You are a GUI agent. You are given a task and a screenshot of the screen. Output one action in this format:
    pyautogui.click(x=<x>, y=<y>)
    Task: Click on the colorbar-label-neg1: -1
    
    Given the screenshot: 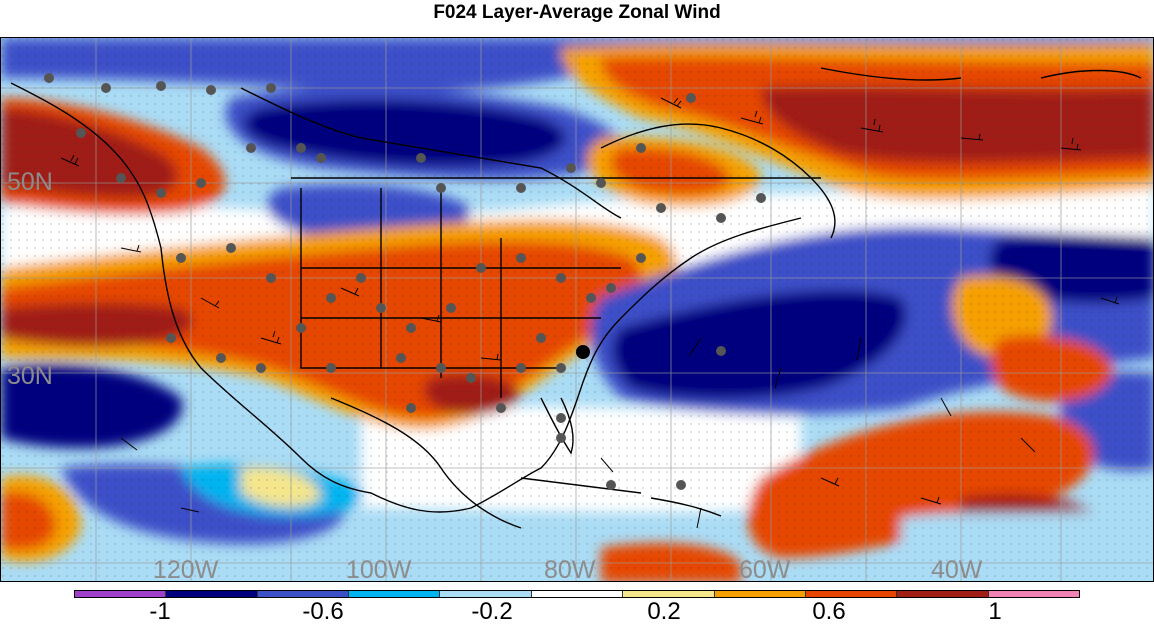 What is the action you would take?
    pyautogui.click(x=160, y=611)
    